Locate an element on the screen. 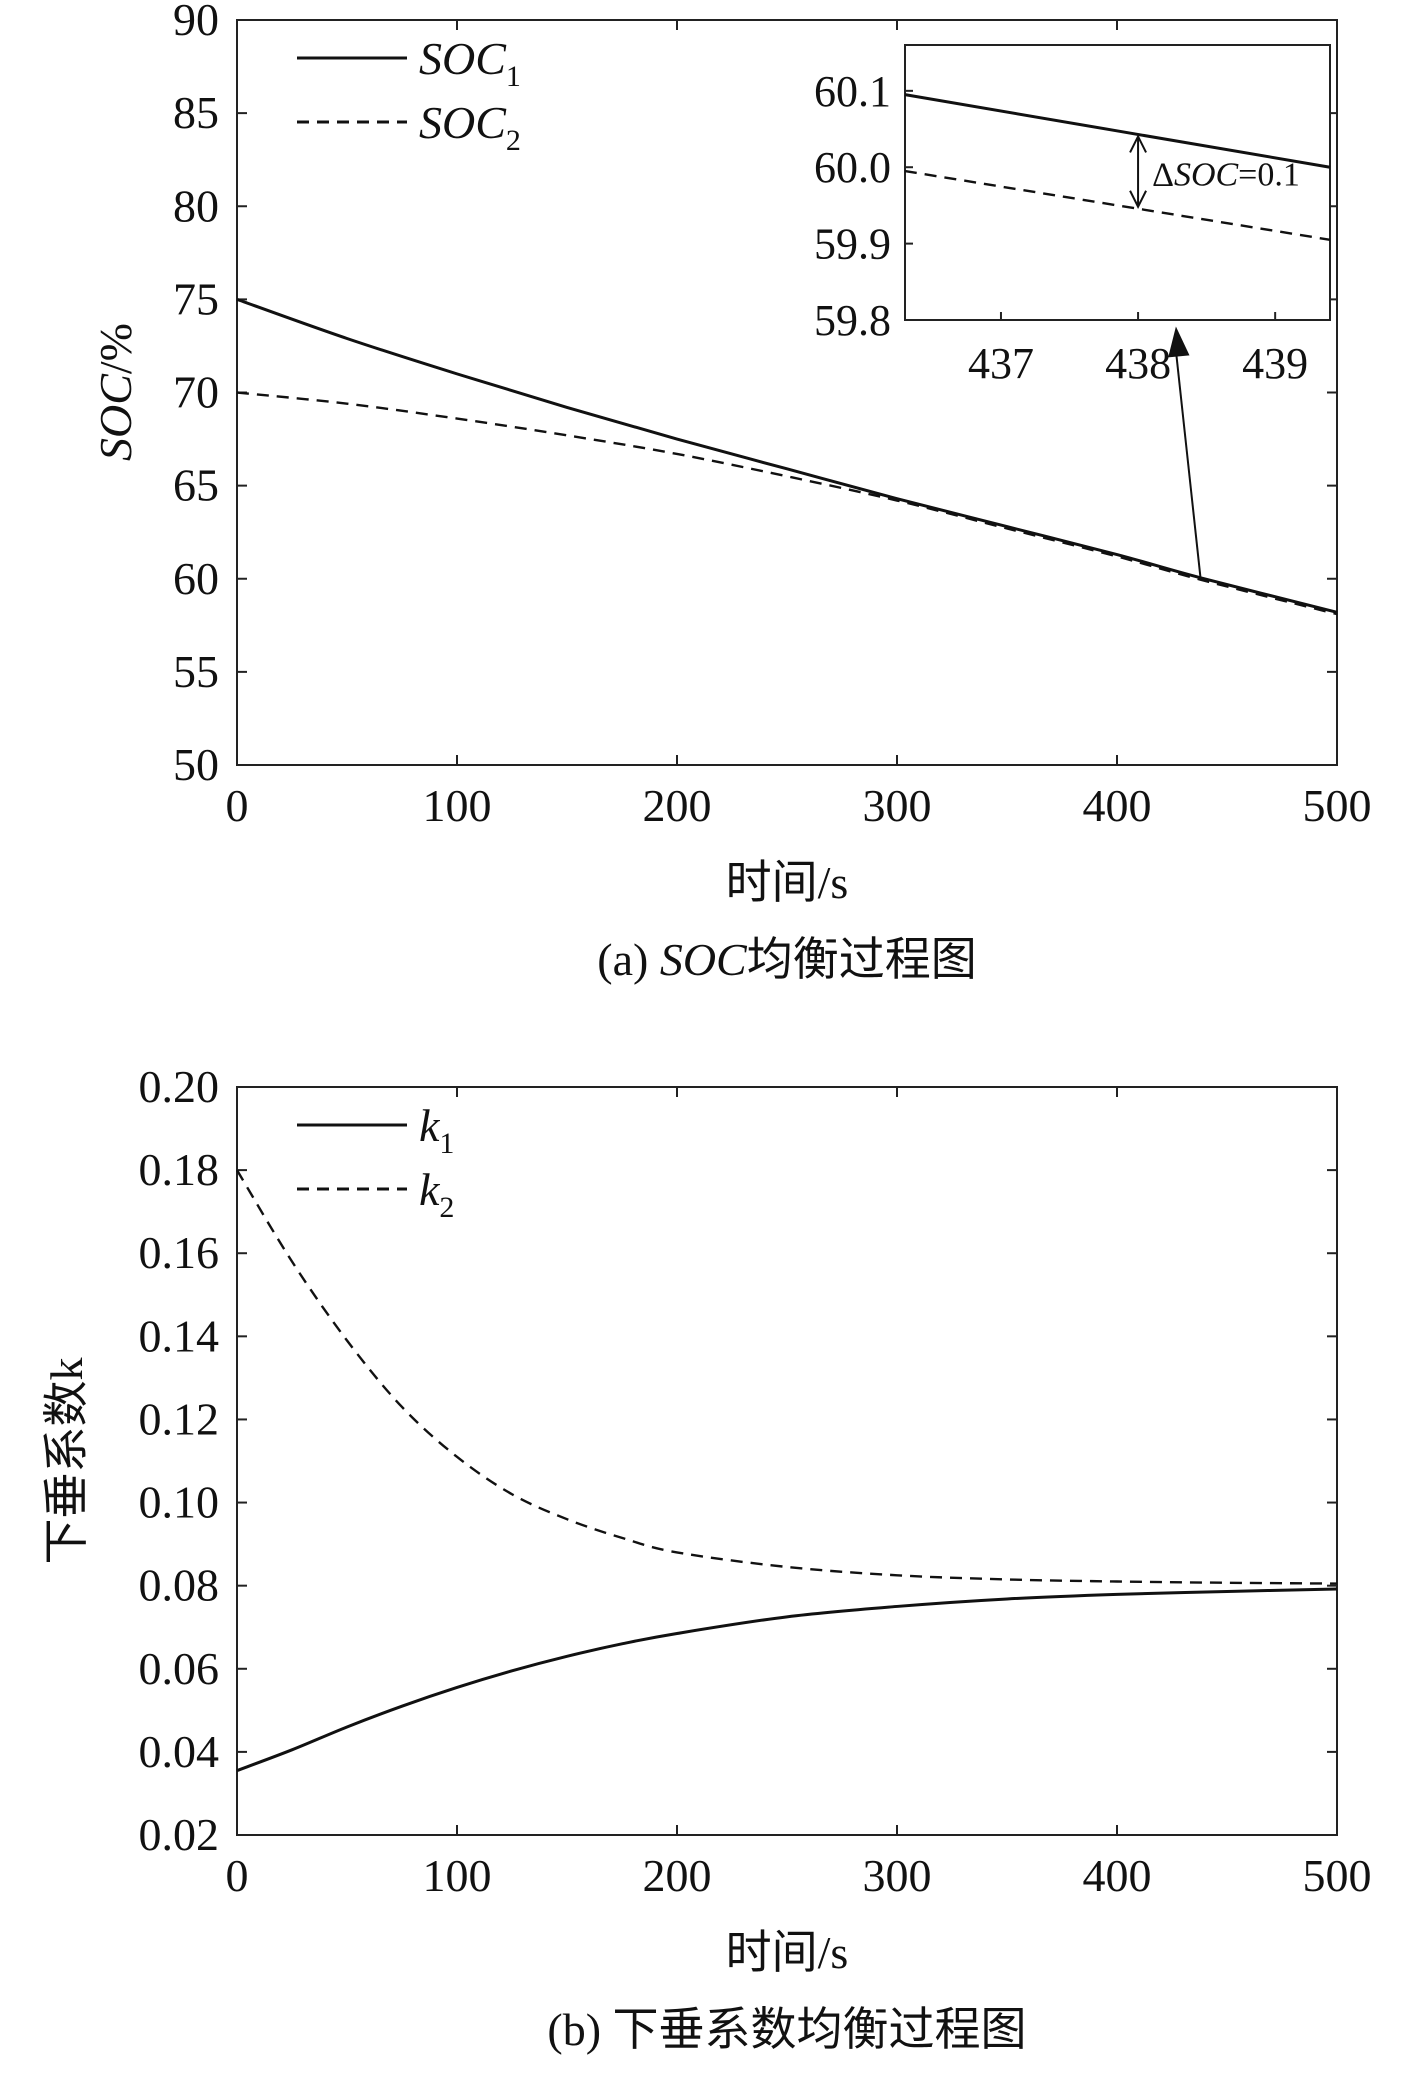  b-y-tick-label: 0.16 is located at coordinates (179, 1252).